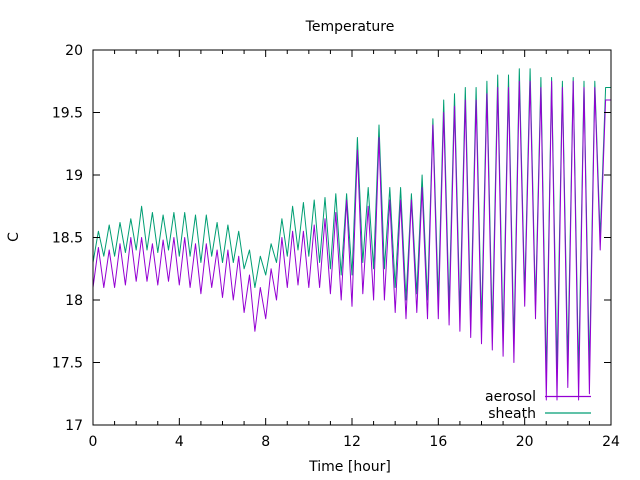 The height and width of the screenshot is (480, 640). I want to click on y-tick-label: 18, so click(74, 301).